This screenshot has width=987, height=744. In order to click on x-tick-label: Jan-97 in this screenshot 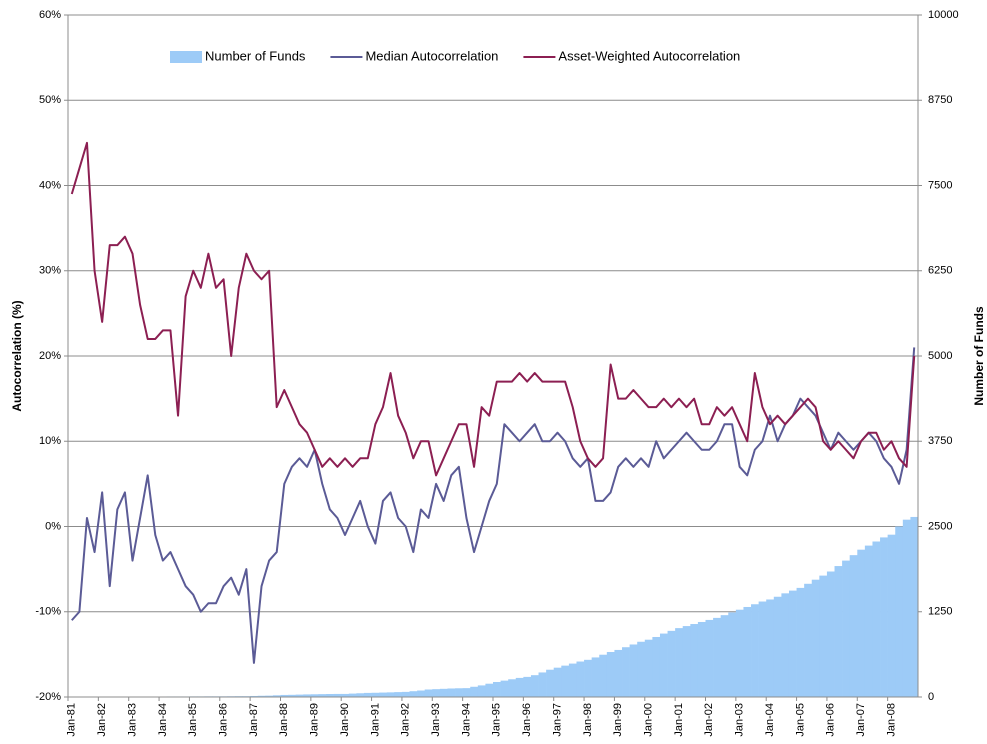, I will do `click(557, 720)`.